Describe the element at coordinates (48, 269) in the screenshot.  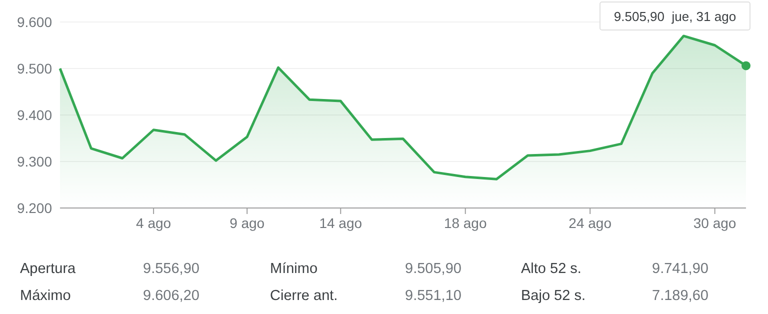
I see `text: Apertura` at that location.